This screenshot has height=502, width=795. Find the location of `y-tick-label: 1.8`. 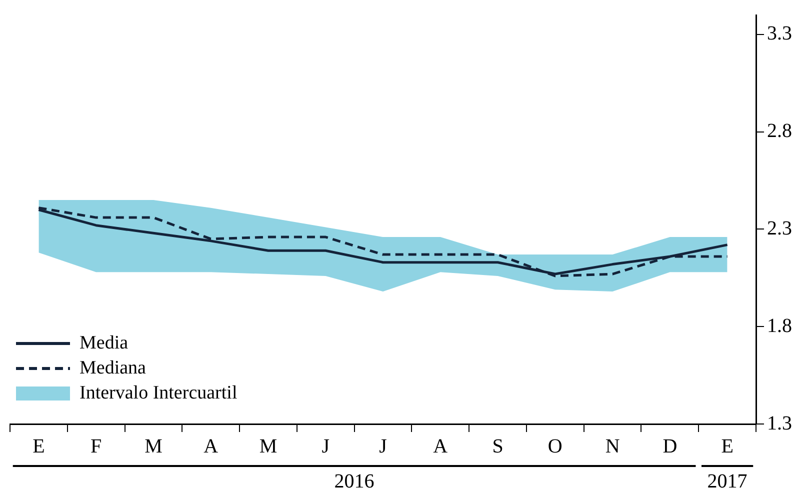

y-tick-label: 1.8 is located at coordinates (779, 325).